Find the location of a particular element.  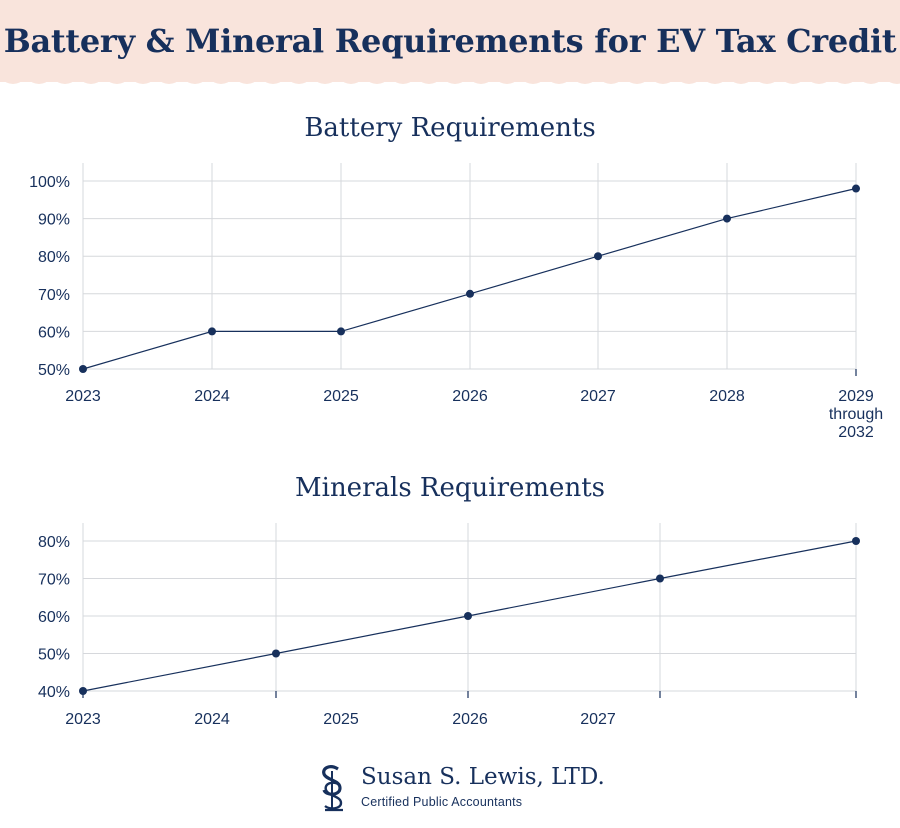

minerals-ytick-label-0: 40% is located at coordinates (54, 692).